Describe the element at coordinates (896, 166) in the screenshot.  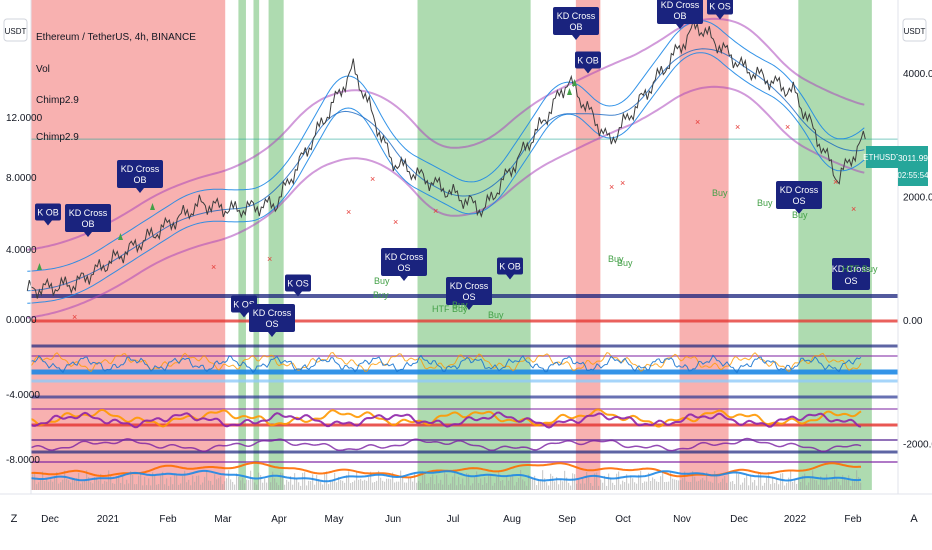
I see `ticker-price-label: ETHUSDT 3011.99 02:55:54` at that location.